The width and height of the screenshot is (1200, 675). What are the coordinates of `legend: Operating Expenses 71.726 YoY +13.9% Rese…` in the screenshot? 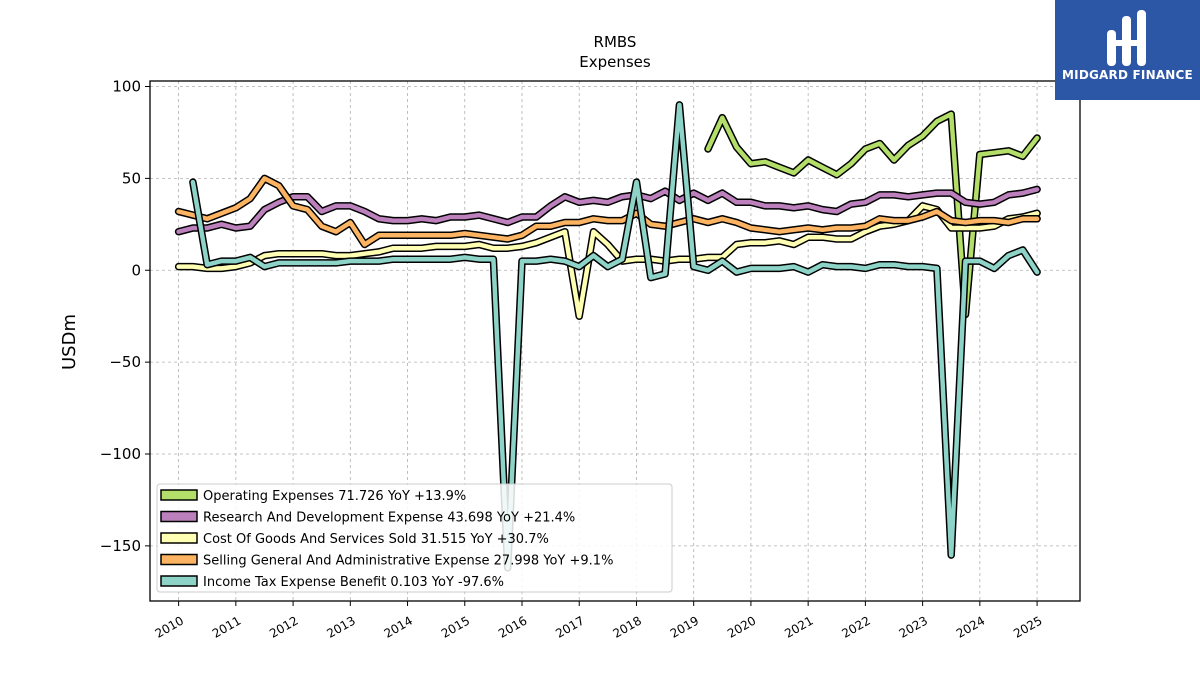 It's located at (414, 538).